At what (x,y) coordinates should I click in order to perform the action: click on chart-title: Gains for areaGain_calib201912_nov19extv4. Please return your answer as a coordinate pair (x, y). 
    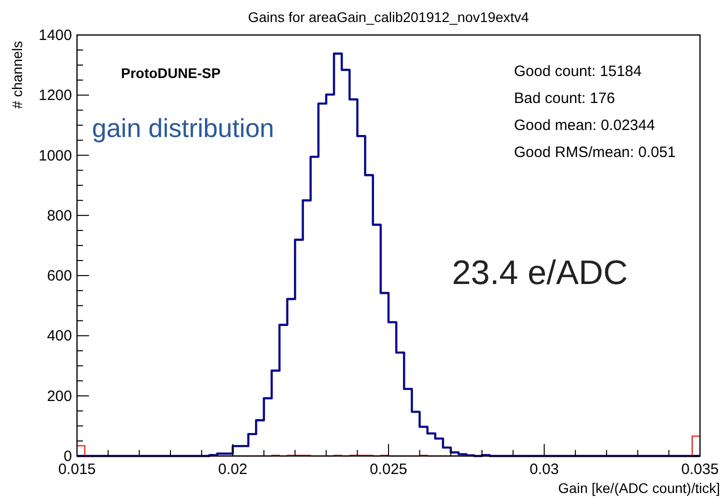
    Looking at the image, I should click on (389, 17).